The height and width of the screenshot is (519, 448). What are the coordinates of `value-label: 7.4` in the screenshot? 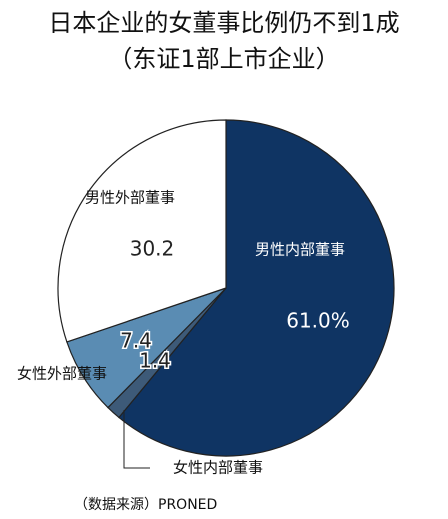 It's located at (136, 341).